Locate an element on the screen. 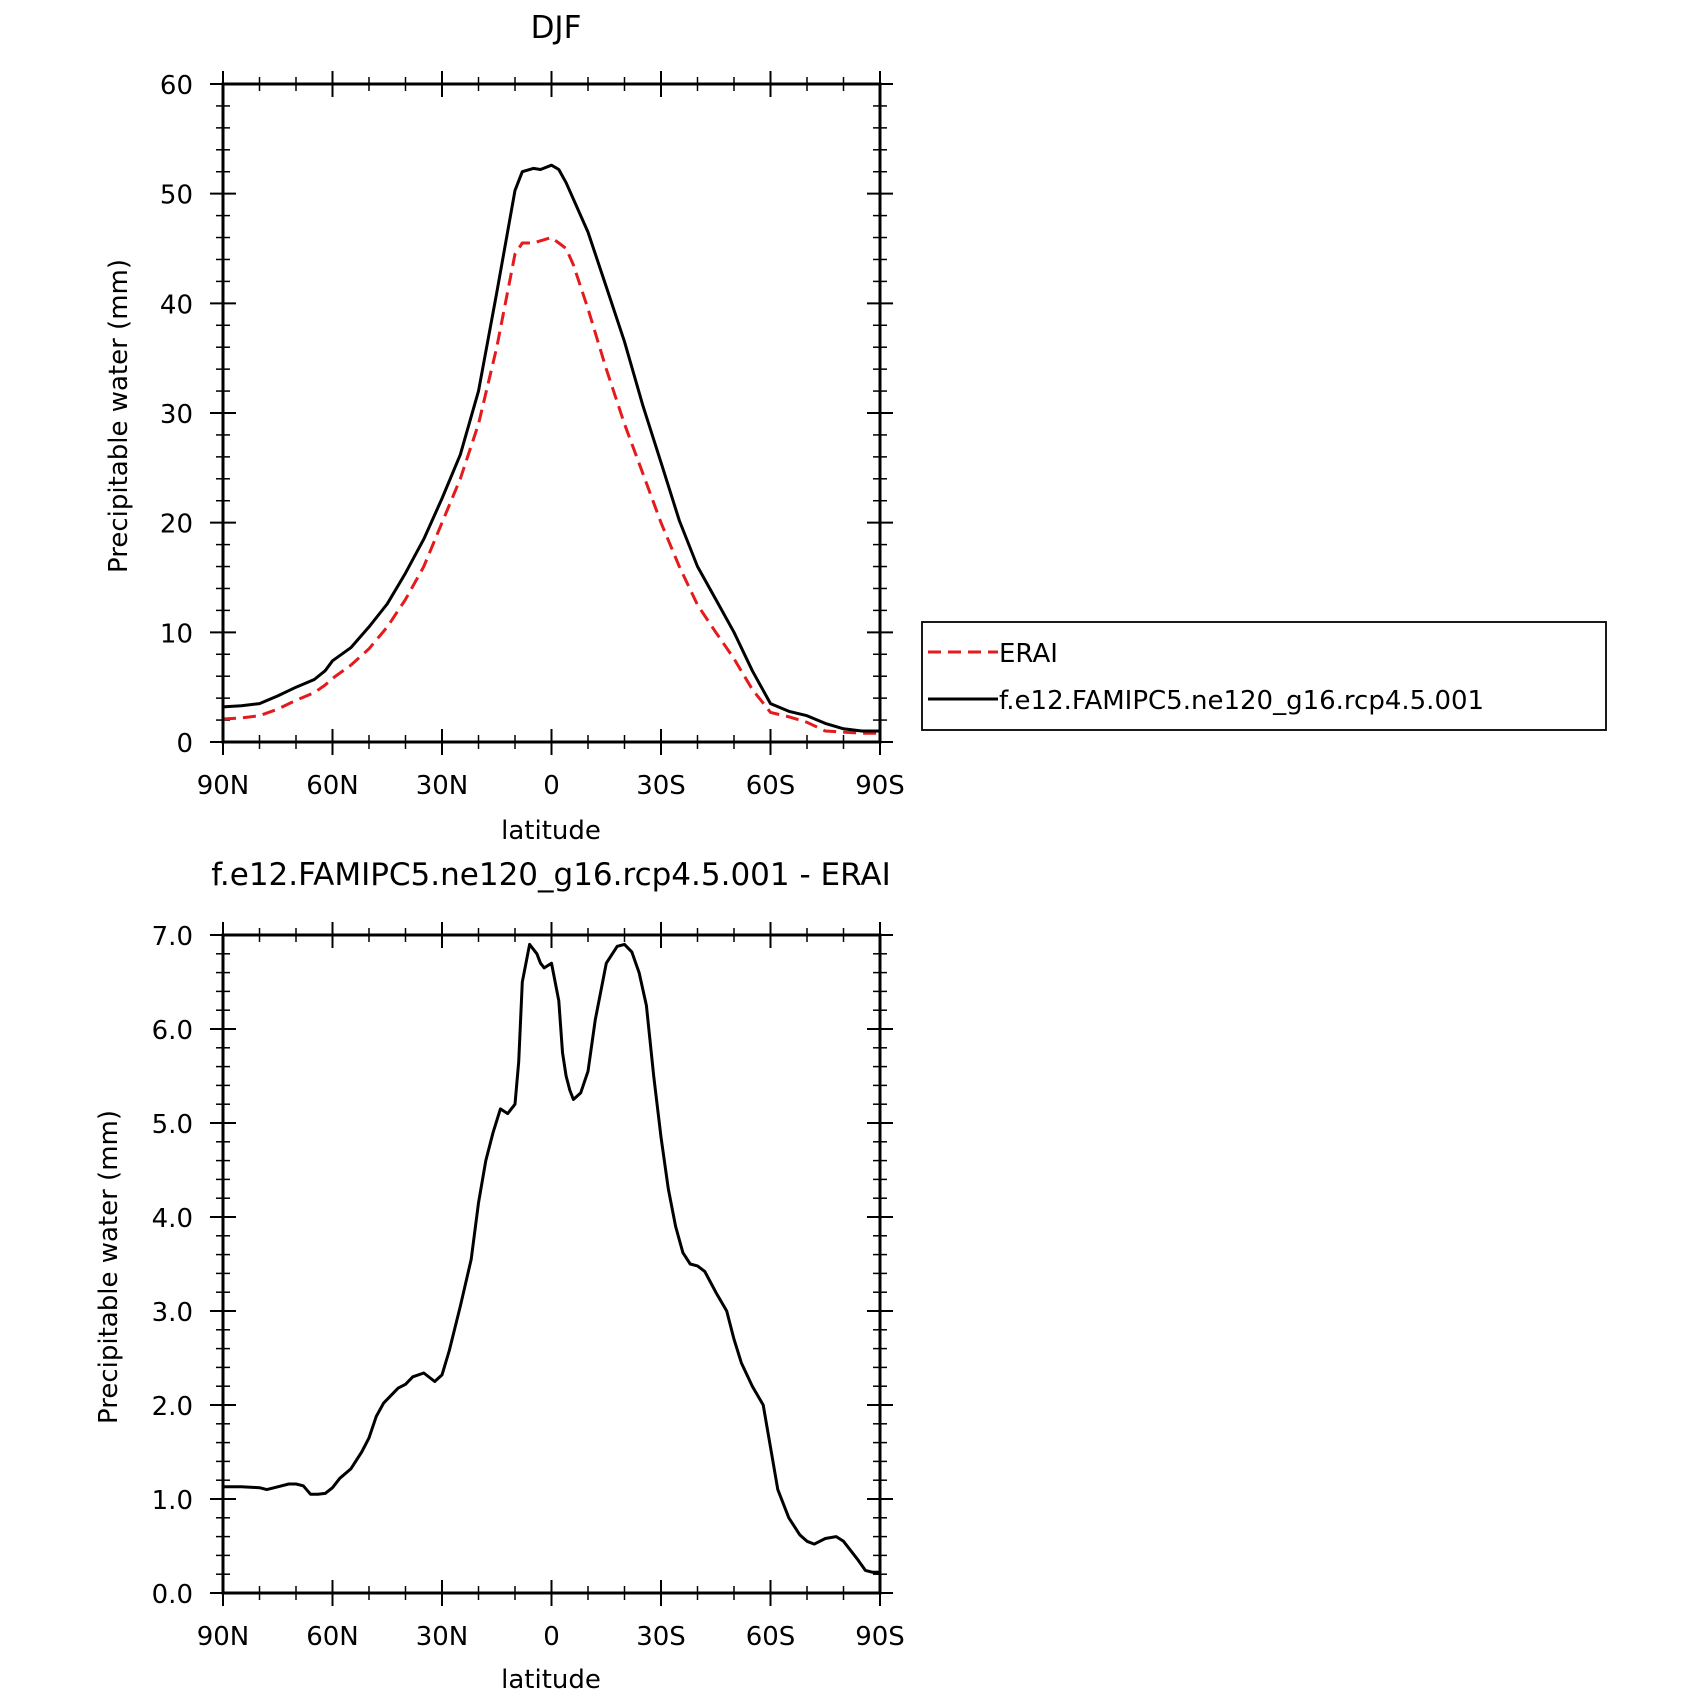 This screenshot has height=1691, width=1688. y-tick-label: 4.0 is located at coordinates (172, 1219).